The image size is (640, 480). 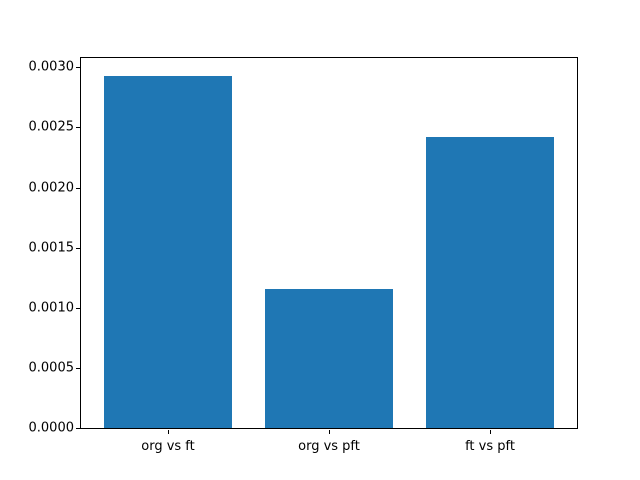 What do you see at coordinates (168, 446) in the screenshot?
I see `x-tick-label: org vs ft` at bounding box center [168, 446].